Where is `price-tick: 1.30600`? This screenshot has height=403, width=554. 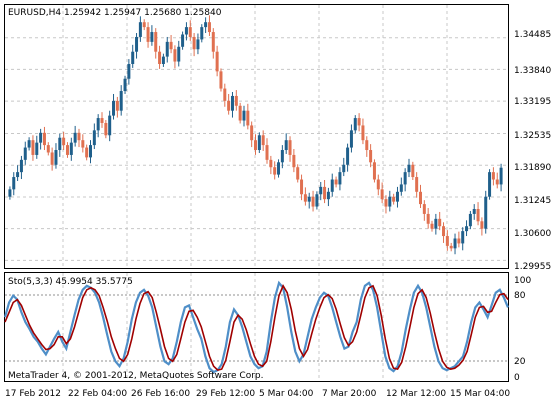 price-tick: 1.30600 is located at coordinates (532, 234).